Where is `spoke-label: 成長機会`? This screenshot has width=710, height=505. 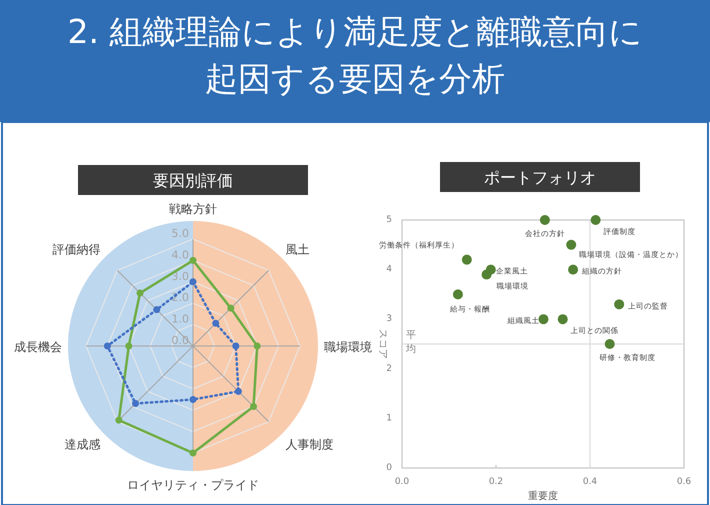
spoke-label: 成長機会 is located at coordinates (38, 347).